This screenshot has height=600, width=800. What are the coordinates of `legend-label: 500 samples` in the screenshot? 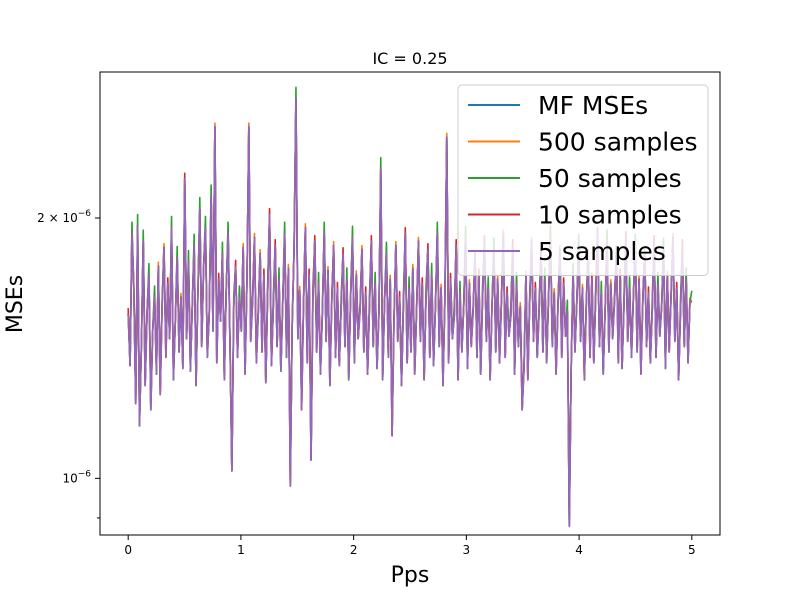 It's located at (618, 142).